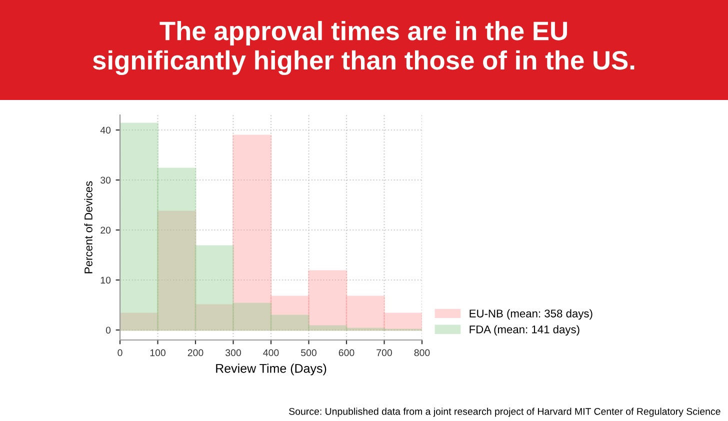 The height and width of the screenshot is (421, 728). Describe the element at coordinates (120, 352) in the screenshot. I see `x-tick-label: 0` at that location.